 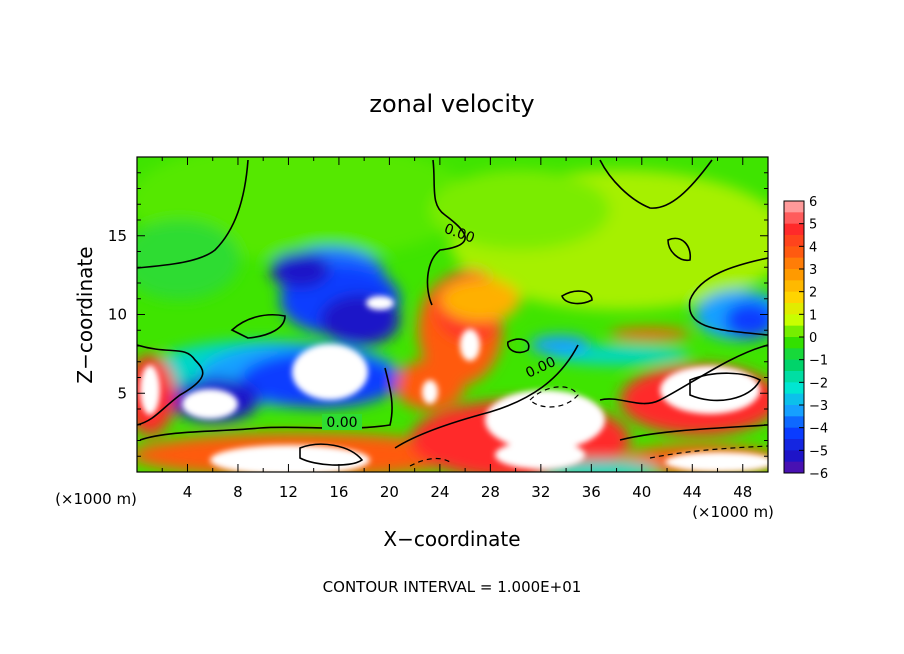 I want to click on x-unit-label-right: (×1000 m), so click(x=733, y=512).